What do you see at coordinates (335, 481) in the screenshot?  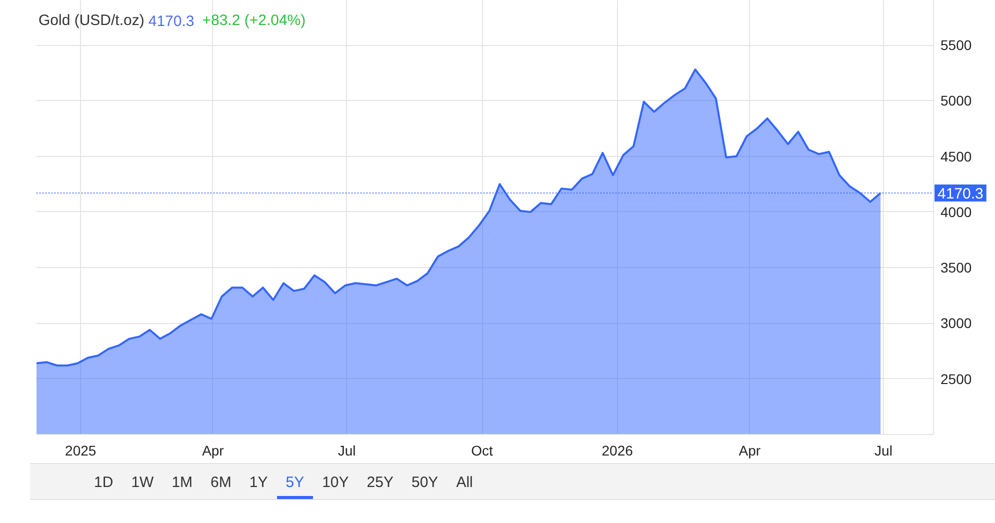 I see `text: 10Y` at bounding box center [335, 481].